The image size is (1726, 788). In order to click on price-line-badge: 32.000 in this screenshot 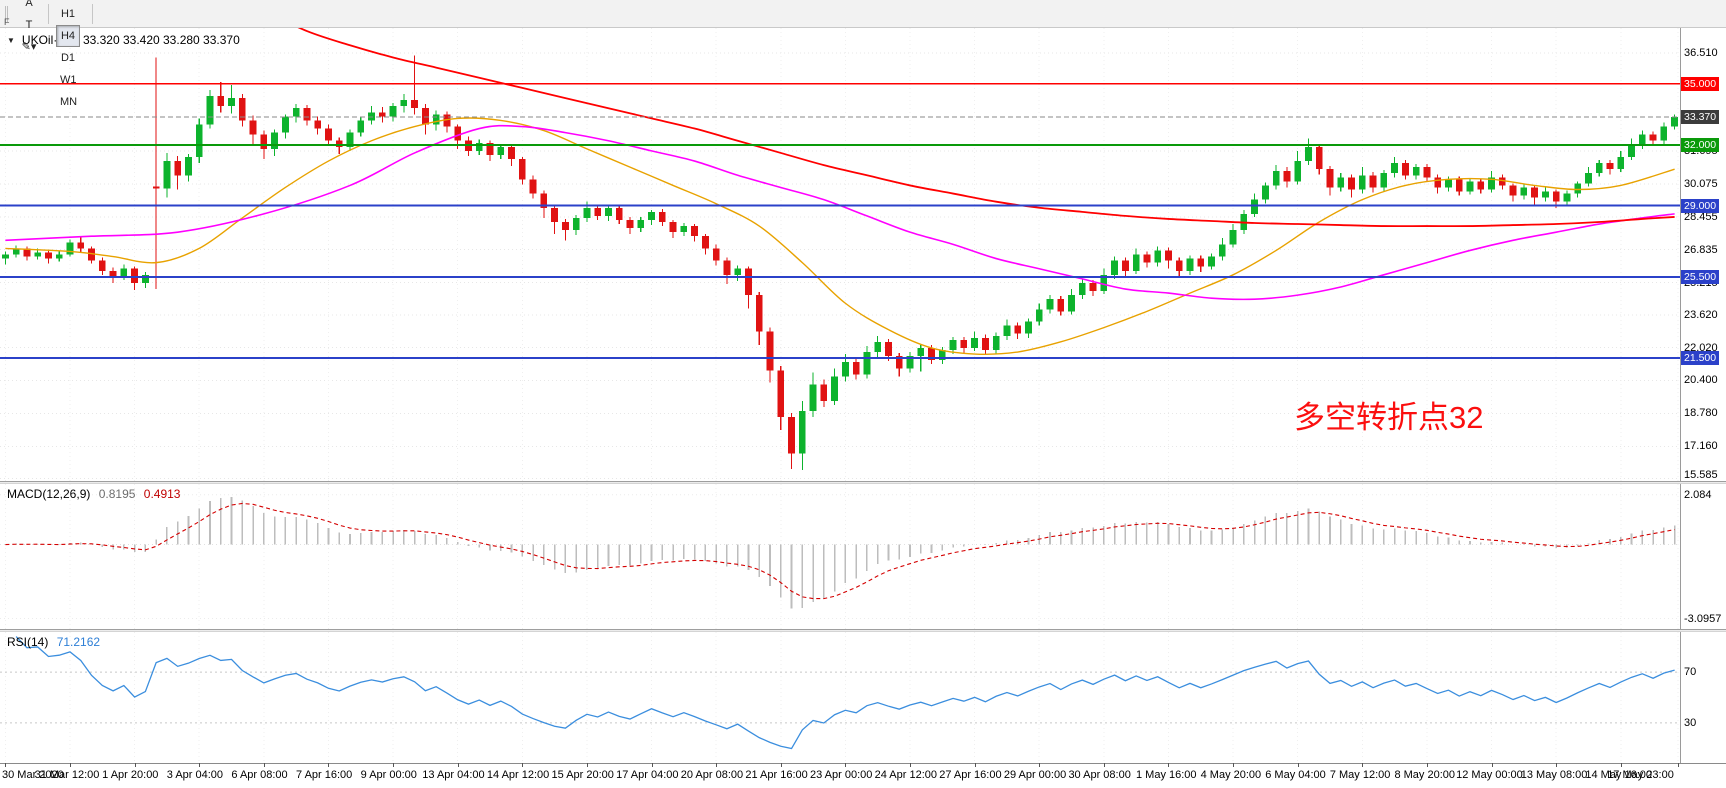, I will do `click(1700, 144)`.